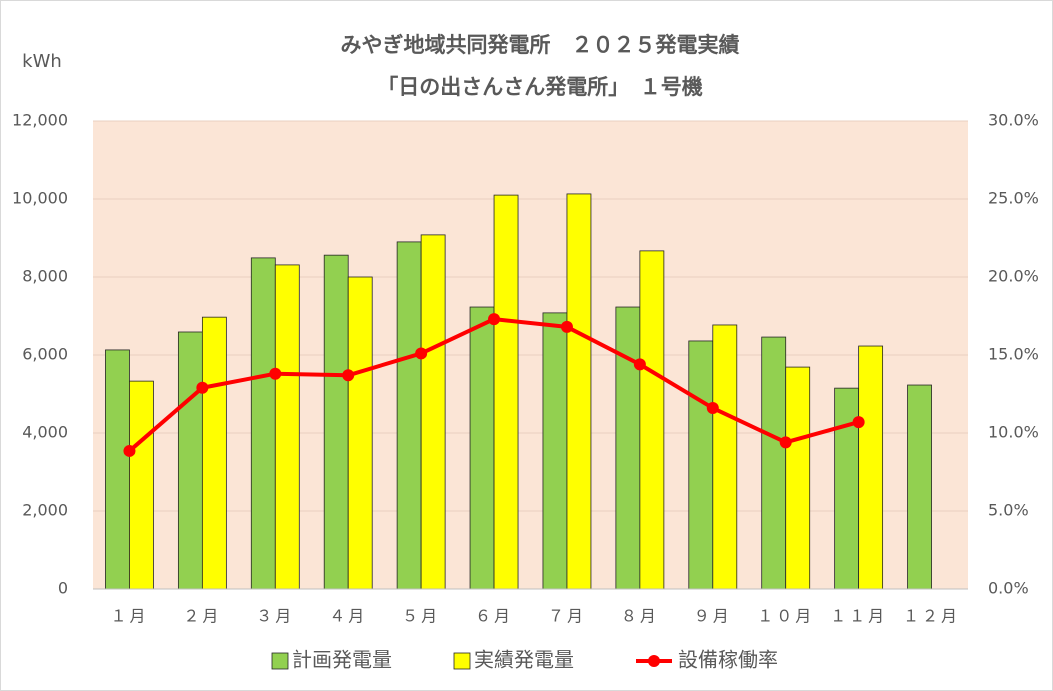  I want to click on chart-title: 「日の出さんさん発電所」 １号機, so click(540, 87).